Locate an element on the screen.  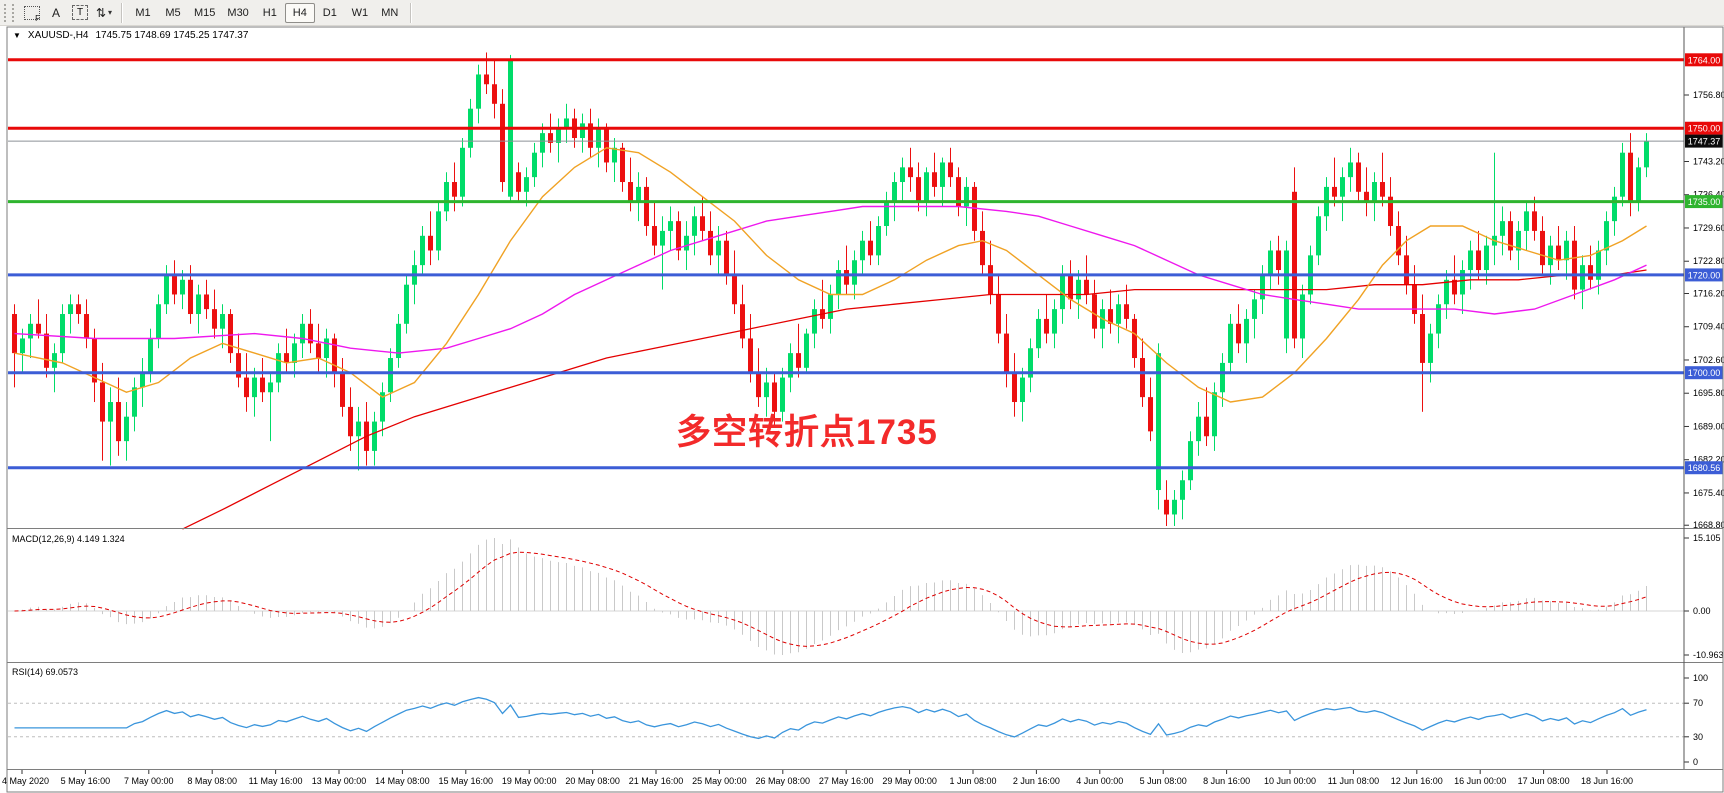
svg-text: 1764.00 is located at coordinates (1704, 60).